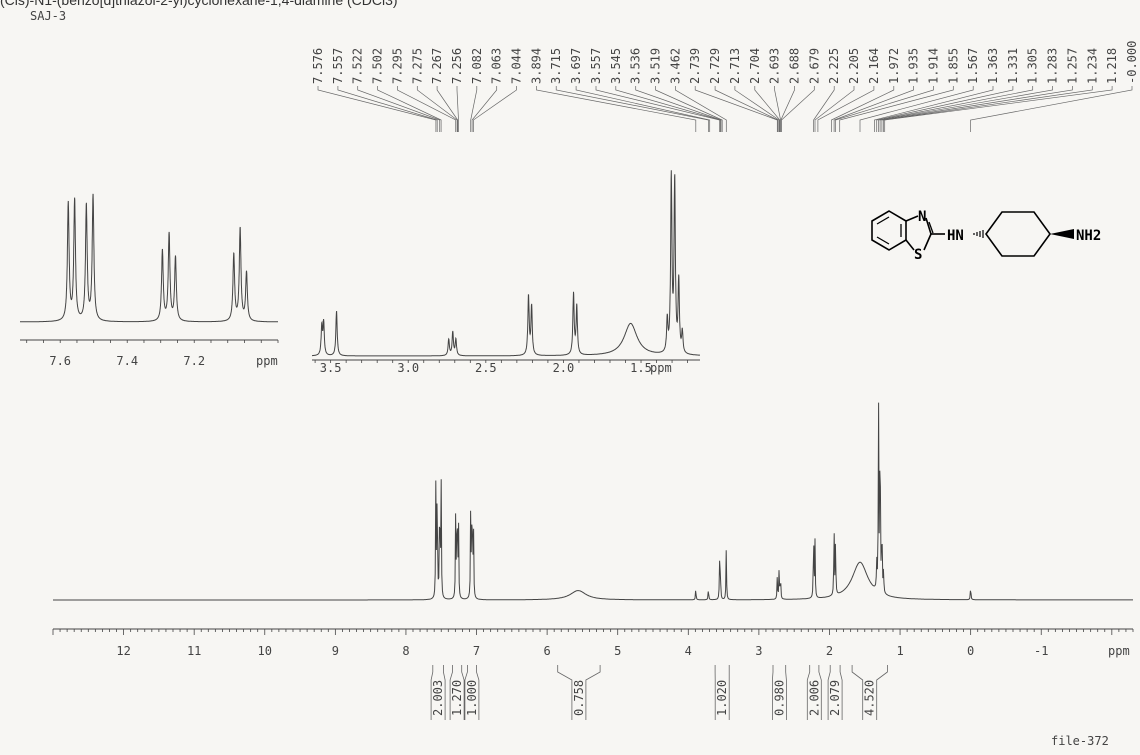 Image resolution: width=1140 pixels, height=755 pixels. I want to click on tick-label-inset-aromatic: 7.6, so click(60, 361).